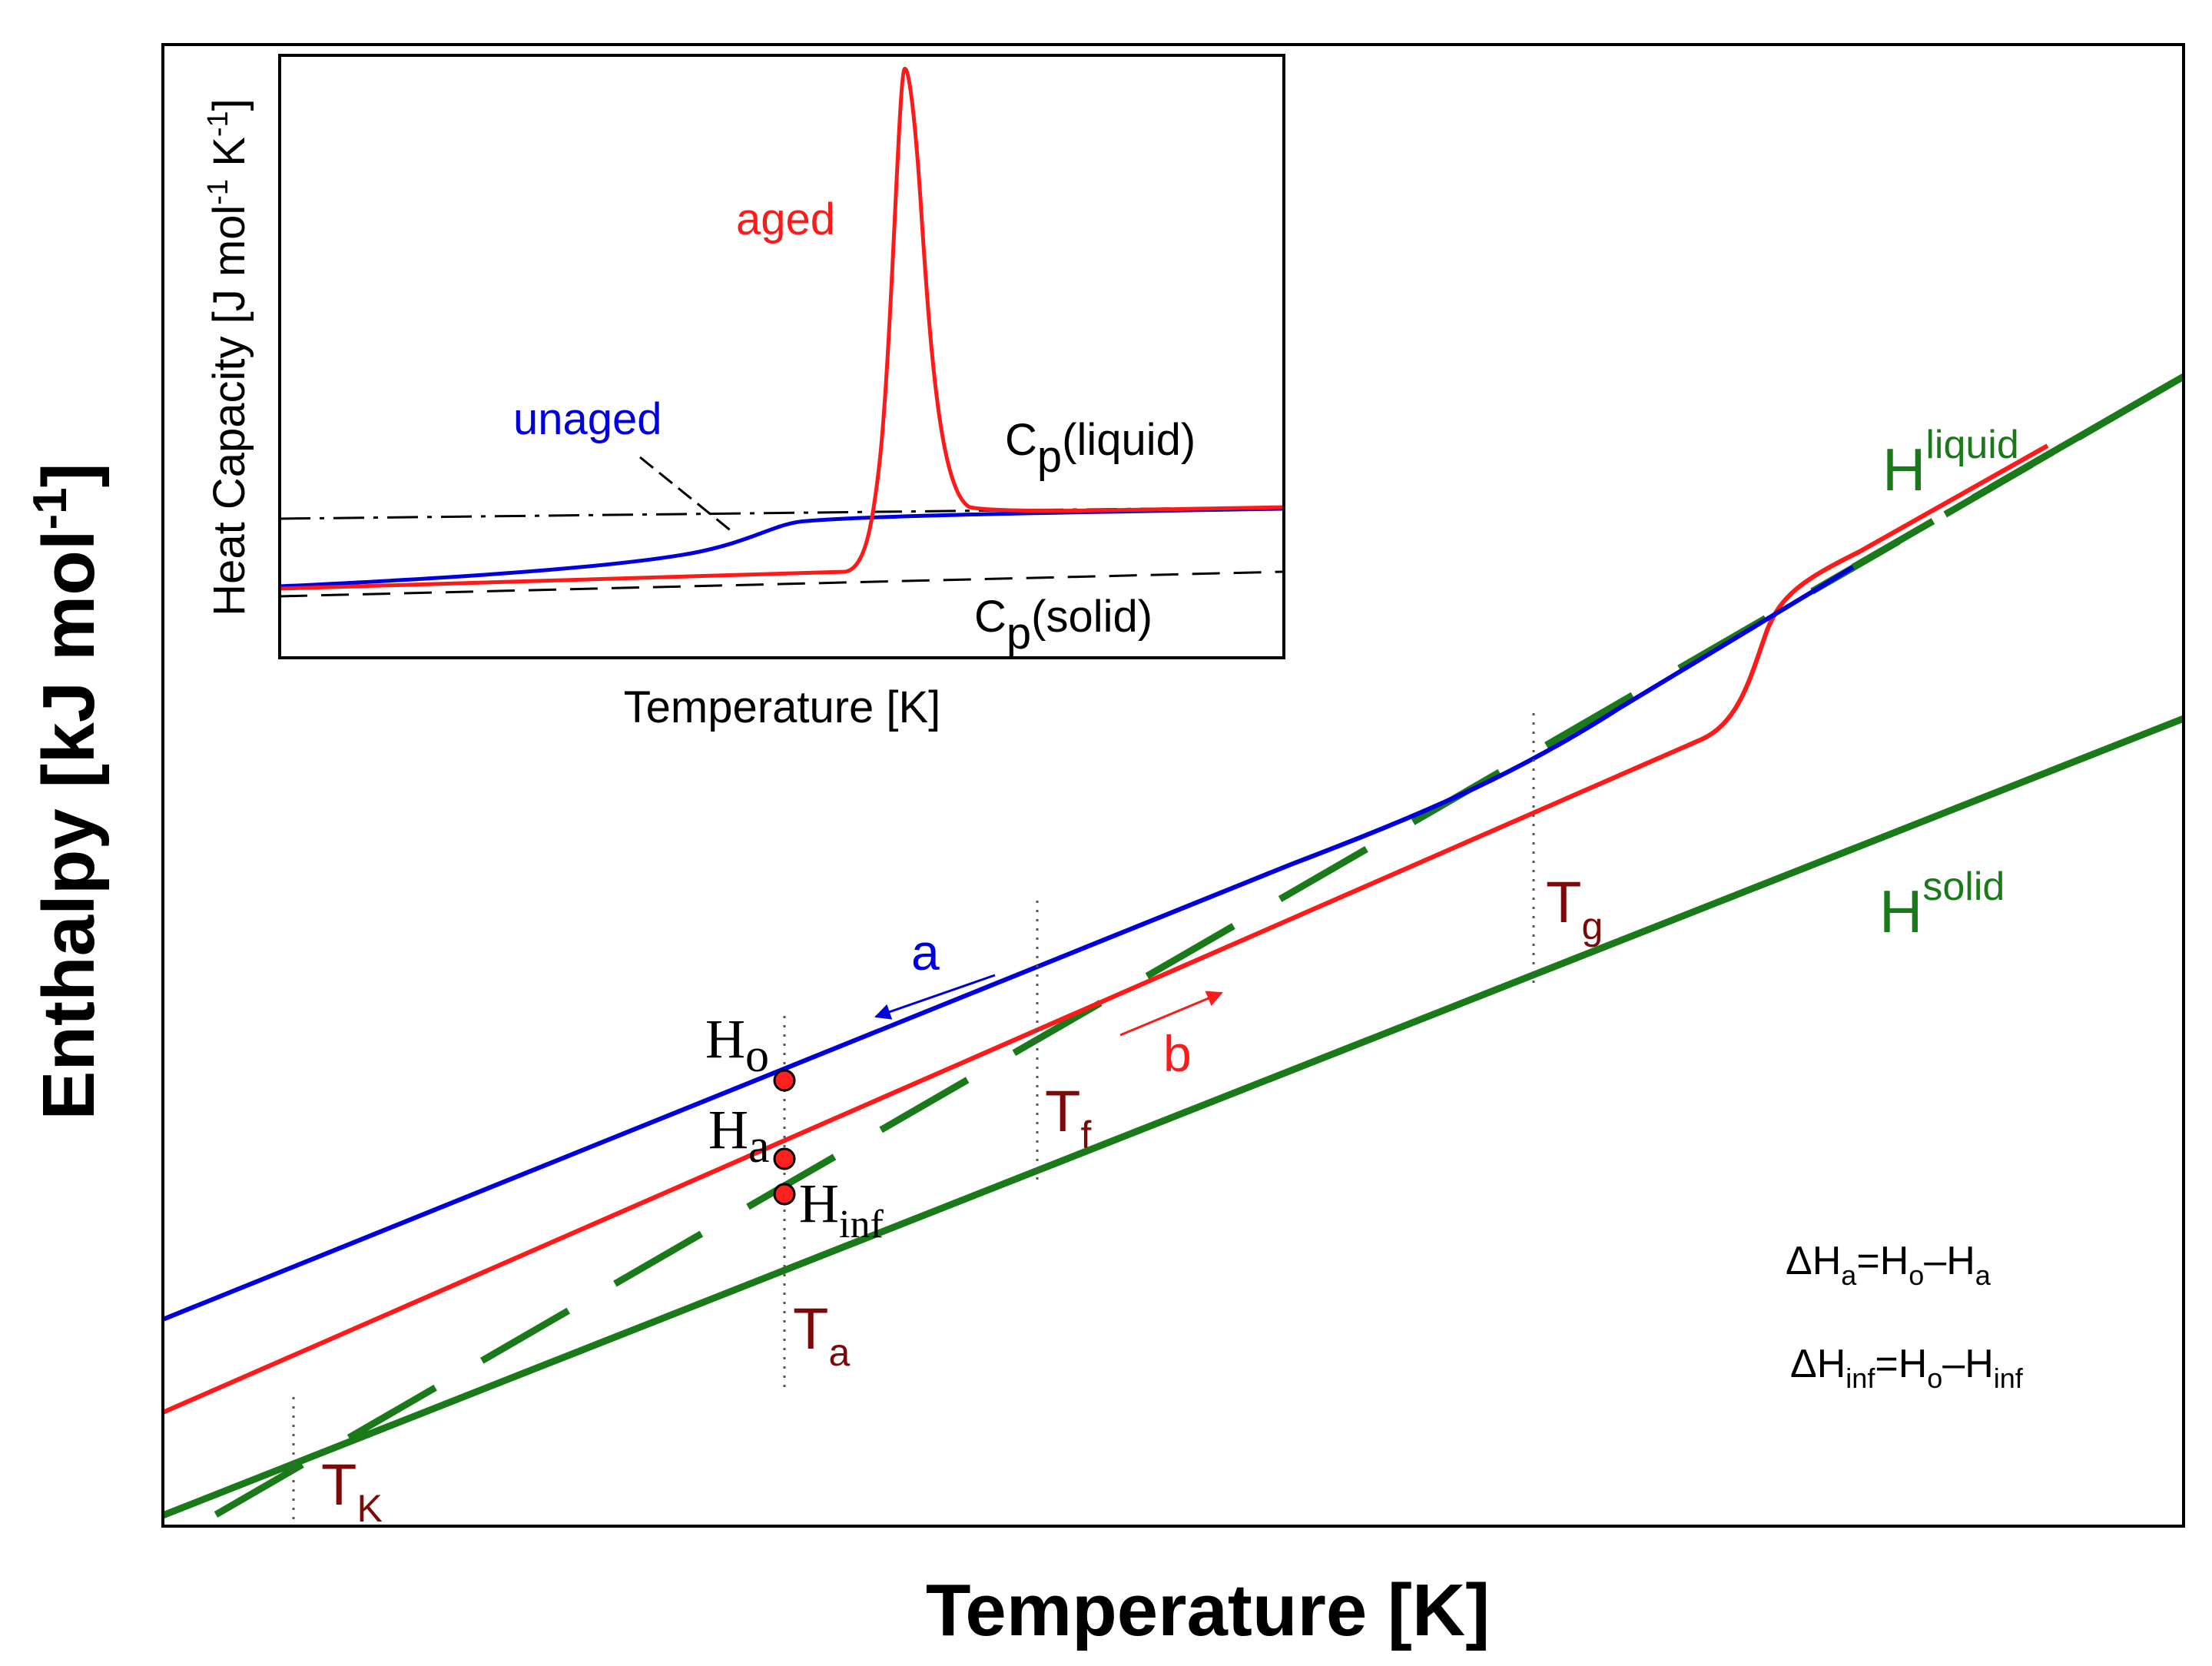  I want to click on h-liquid-line-top, so click(2086, 432).